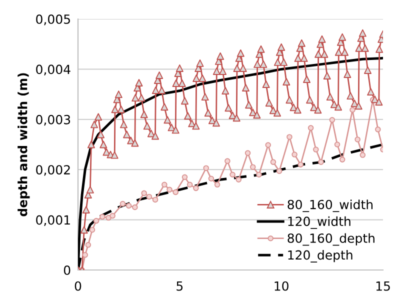  I want to click on x-tick-label: 10, so click(281, 286).